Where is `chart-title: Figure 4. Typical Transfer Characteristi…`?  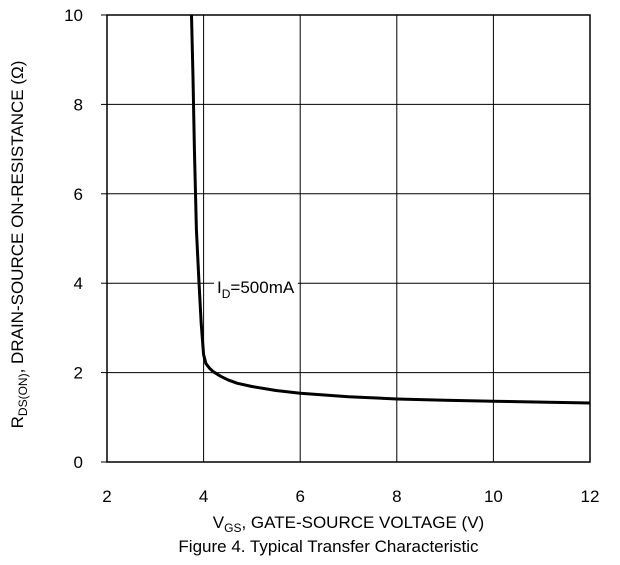 chart-title: Figure 4. Typical Transfer Characteristi… is located at coordinates (328, 546).